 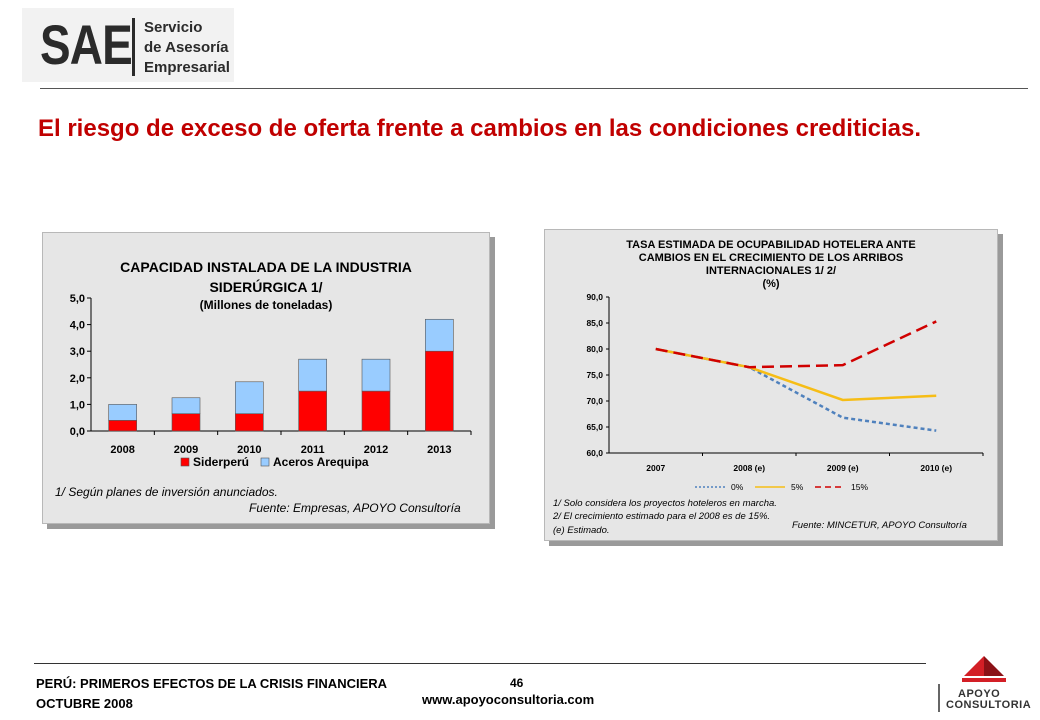 What do you see at coordinates (77, 352) in the screenshot?
I see `y-tick-label: 3,0` at bounding box center [77, 352].